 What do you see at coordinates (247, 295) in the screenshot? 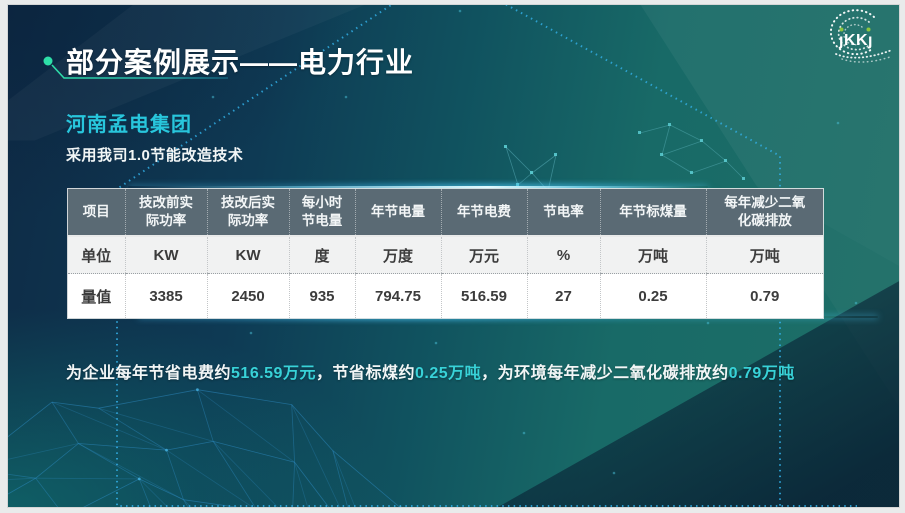
I see `value-cell: 2450` at bounding box center [247, 295].